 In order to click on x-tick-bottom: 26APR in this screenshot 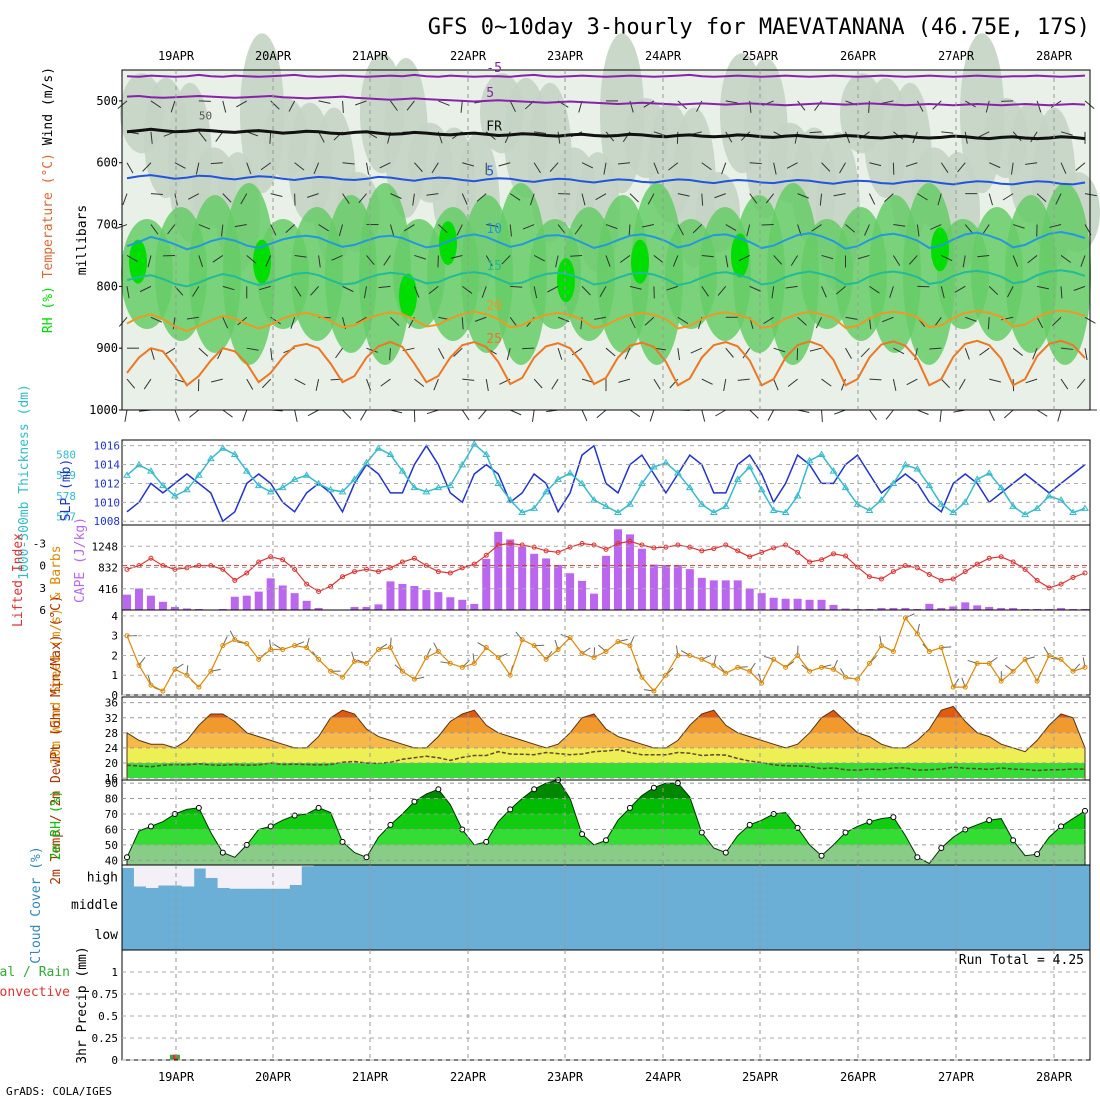, I will do `click(858, 1077)`.